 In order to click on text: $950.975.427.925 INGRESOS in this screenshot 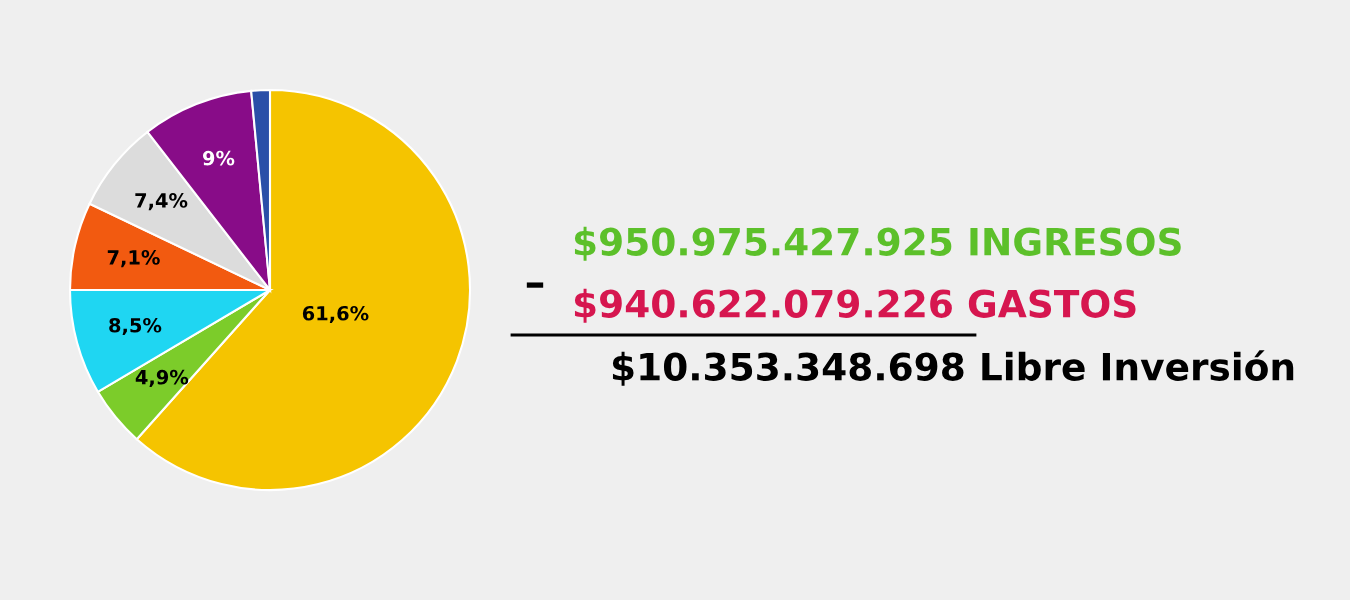, I will do `click(877, 243)`.